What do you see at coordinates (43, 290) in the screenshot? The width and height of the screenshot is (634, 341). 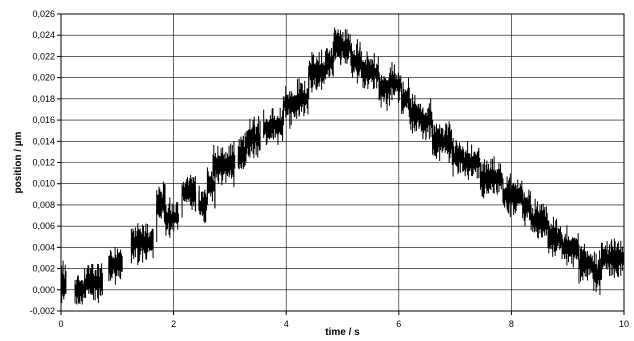 I see `y-tick-label: 0,000` at bounding box center [43, 290].